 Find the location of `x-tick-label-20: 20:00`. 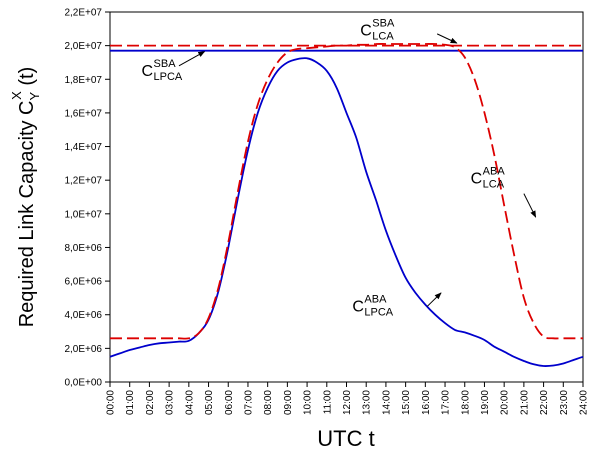

x-tick-label-20: 20:00 is located at coordinates (505, 402).